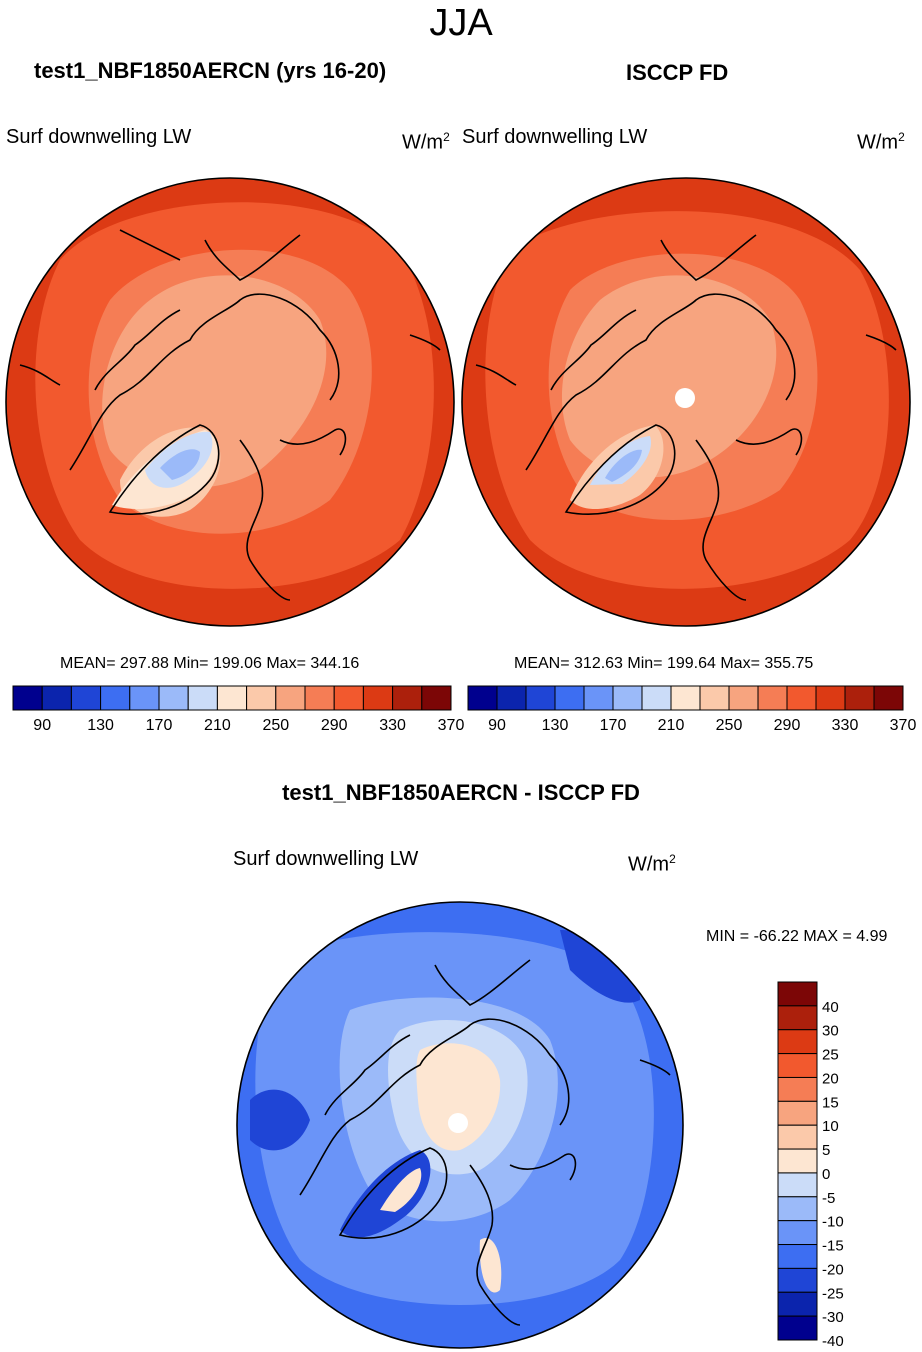 The height and width of the screenshot is (1352, 922). Describe the element at coordinates (830, 1126) in the screenshot. I see `diff-colorbar-tick-label: 10` at that location.